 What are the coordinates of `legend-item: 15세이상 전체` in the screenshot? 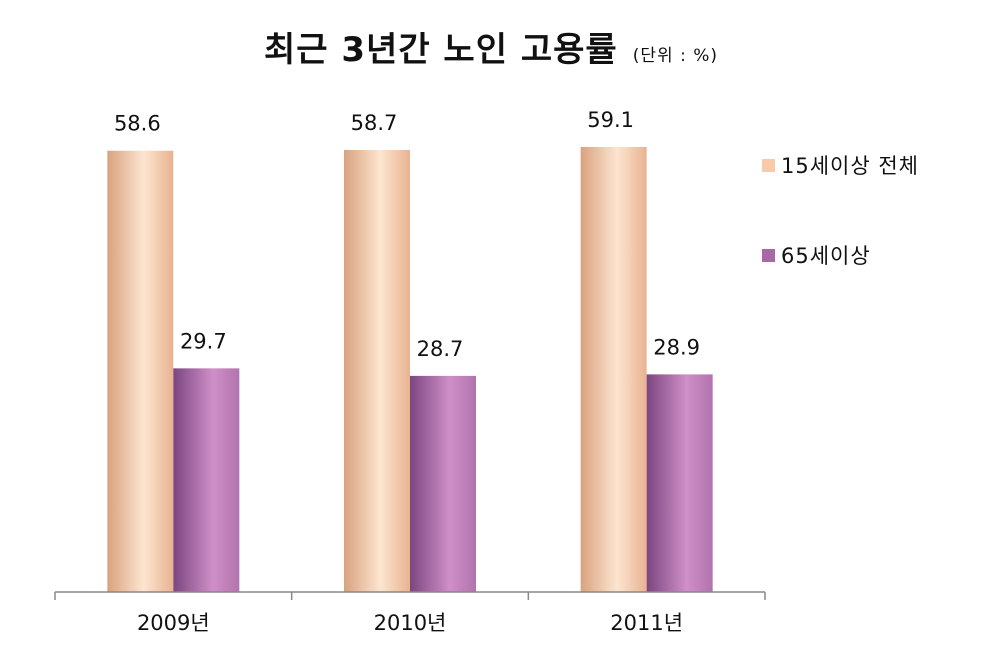 It's located at (840, 165).